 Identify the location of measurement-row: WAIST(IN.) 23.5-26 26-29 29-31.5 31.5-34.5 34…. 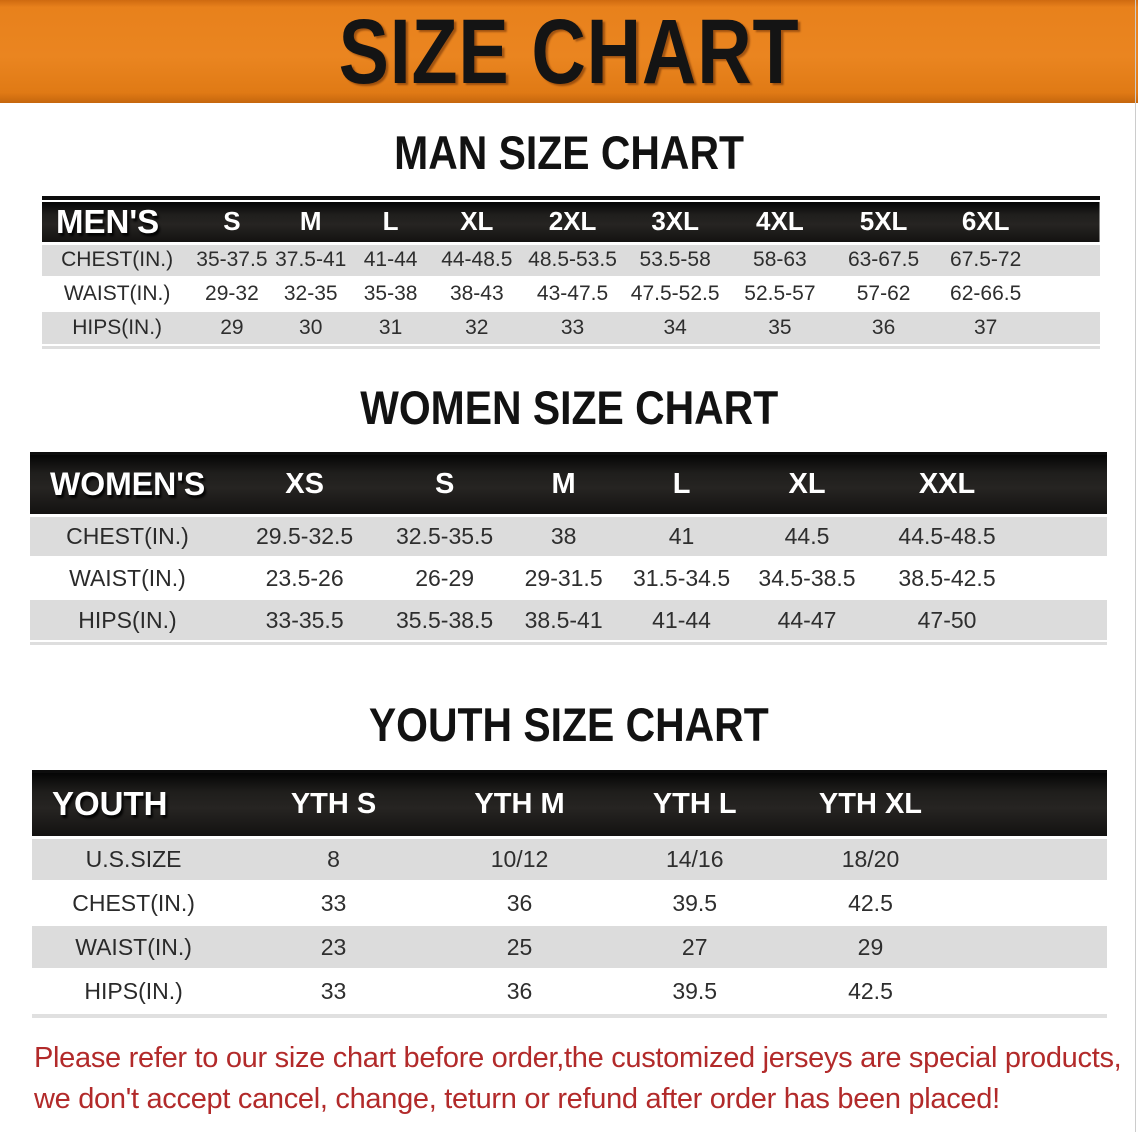
(568, 578).